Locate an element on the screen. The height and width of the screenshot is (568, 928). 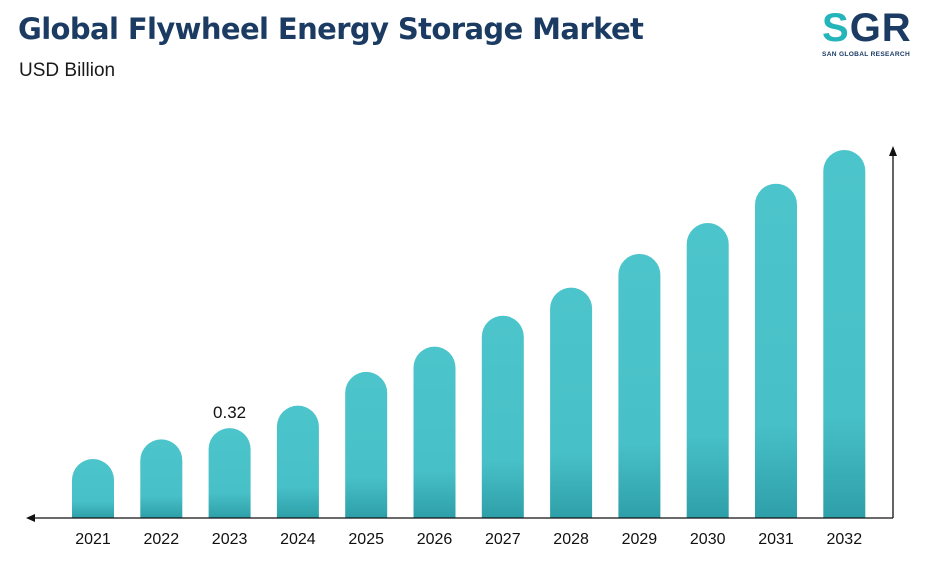
bar-2030 is located at coordinates (707, 371).